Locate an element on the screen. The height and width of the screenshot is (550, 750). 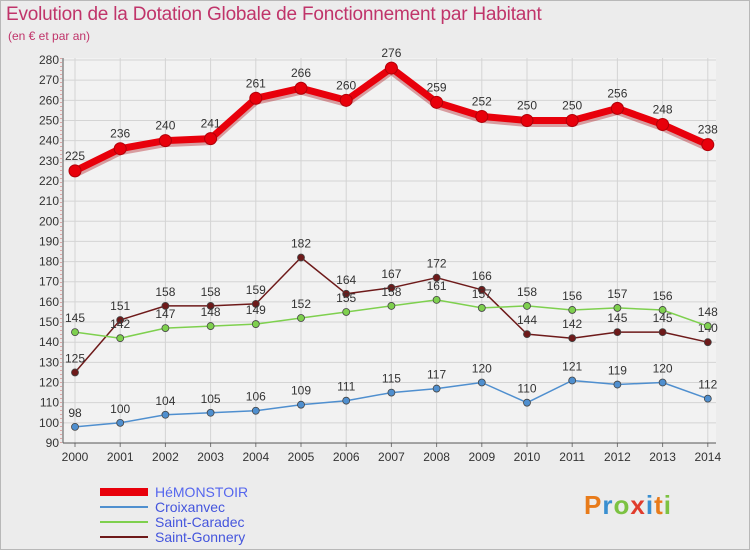
y-tick-label: 110 is located at coordinates (49, 403).